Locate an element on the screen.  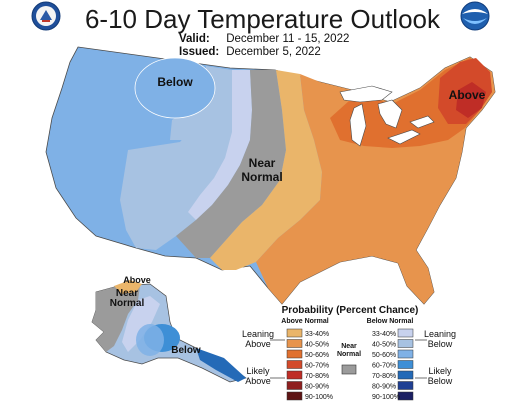
legend-above-bin-label-5: 80-90% is located at coordinates (317, 387).